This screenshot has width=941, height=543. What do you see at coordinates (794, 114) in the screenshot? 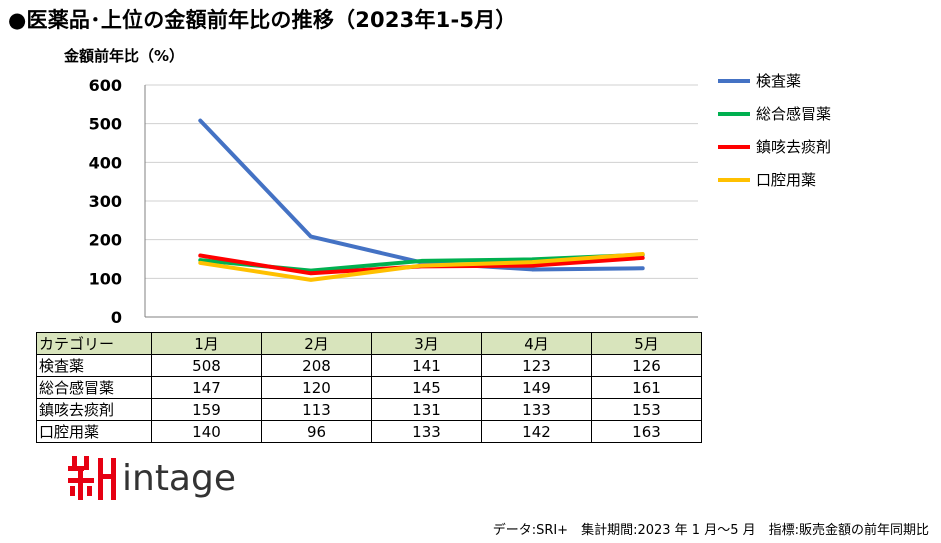
I see `legend-label: 総合感冒薬` at bounding box center [794, 114].